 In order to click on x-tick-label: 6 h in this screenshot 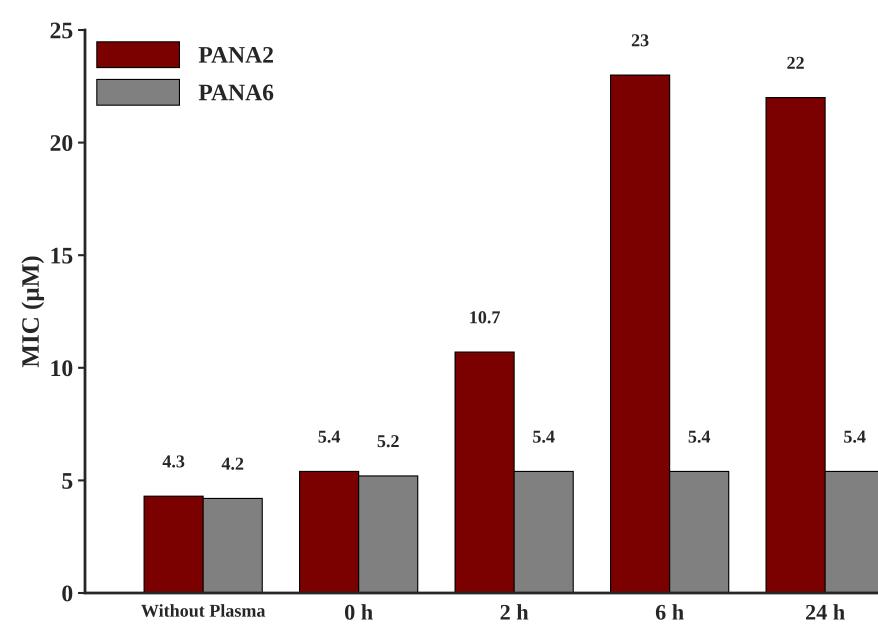, I will do `click(670, 612)`.